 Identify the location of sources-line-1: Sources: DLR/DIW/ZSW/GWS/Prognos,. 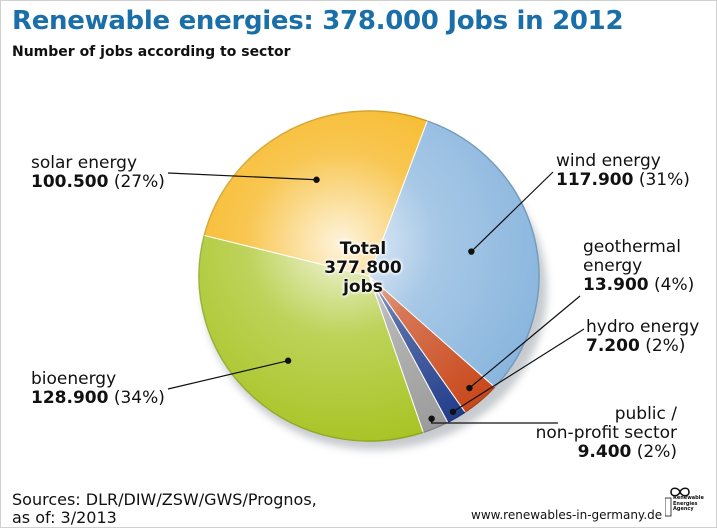
(164, 499).